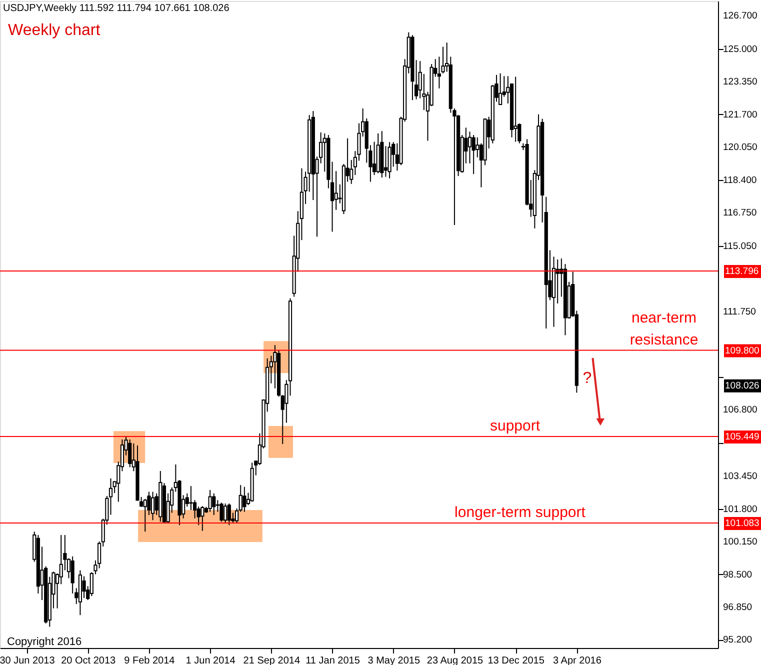 This screenshot has height=665, width=761. What do you see at coordinates (737, 607) in the screenshot?
I see `y-tick-label: 96.850` at bounding box center [737, 607].